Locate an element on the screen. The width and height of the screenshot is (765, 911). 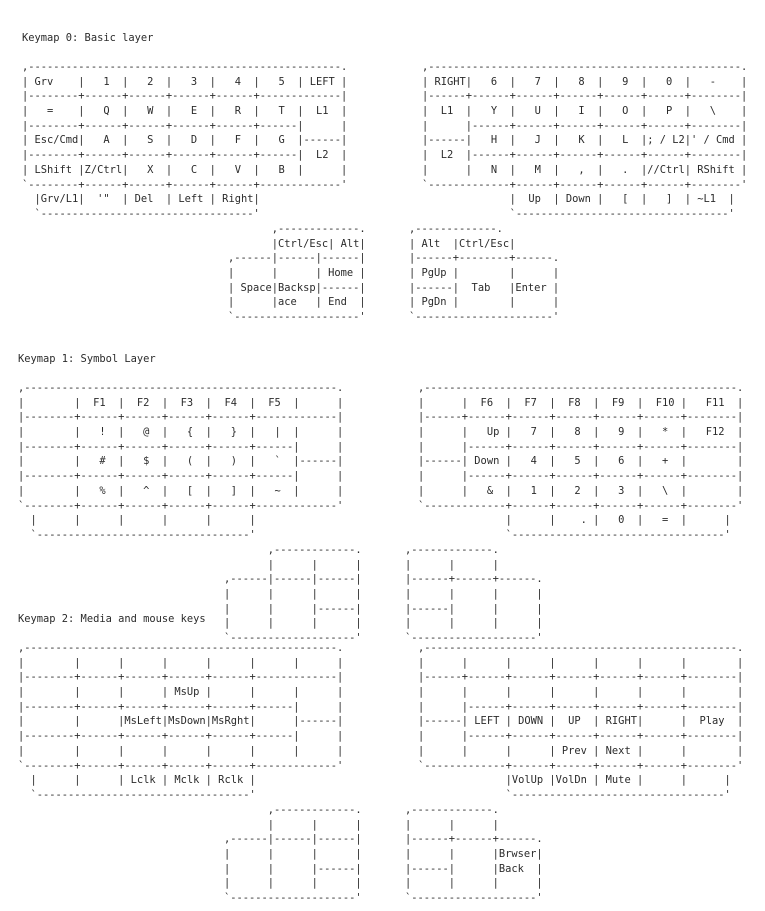
ascii-line: | | & | 1 | 2 | 3 | \ | | is located at coordinates (581, 490).